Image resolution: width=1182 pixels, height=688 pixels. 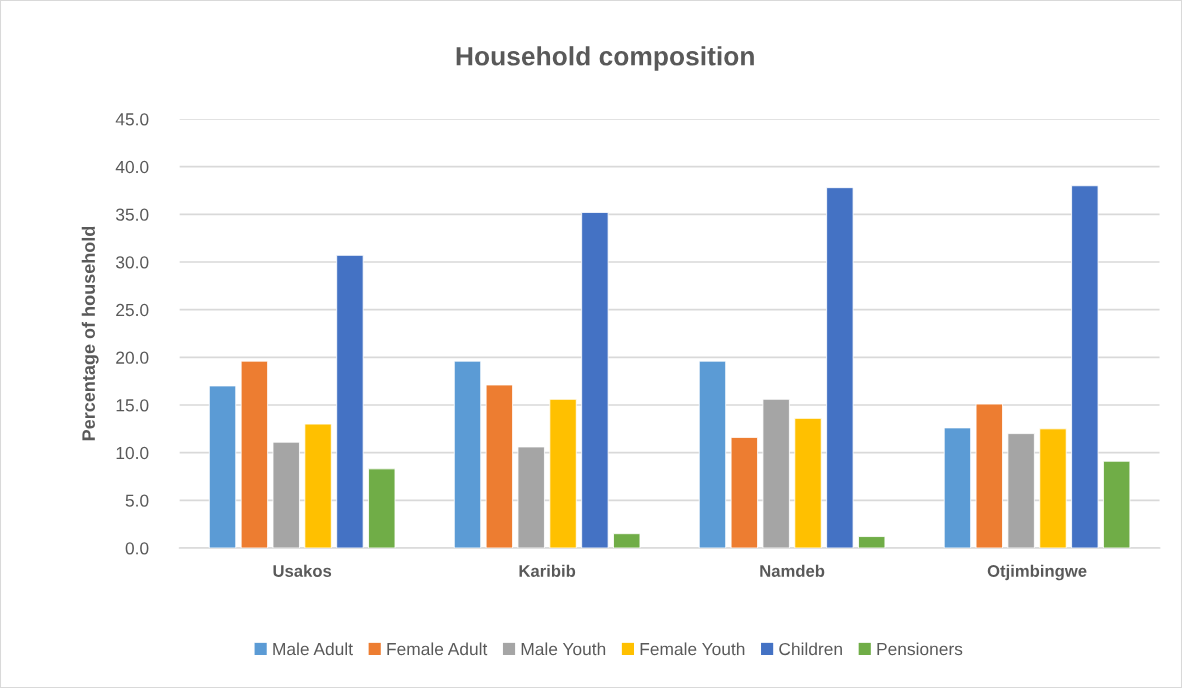 What do you see at coordinates (563, 649) in the screenshot?
I see `legend-label: Male Youth` at bounding box center [563, 649].